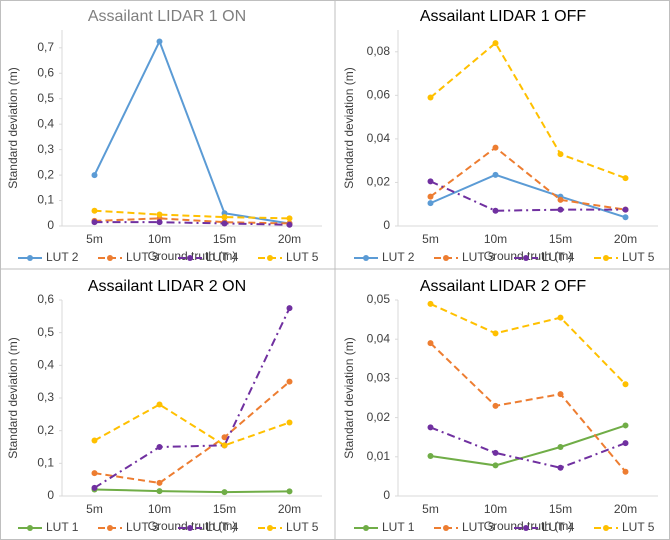 The image size is (670, 540). I want to click on chart-title: Assailant LIDAR 2 OFF, so click(503, 286).